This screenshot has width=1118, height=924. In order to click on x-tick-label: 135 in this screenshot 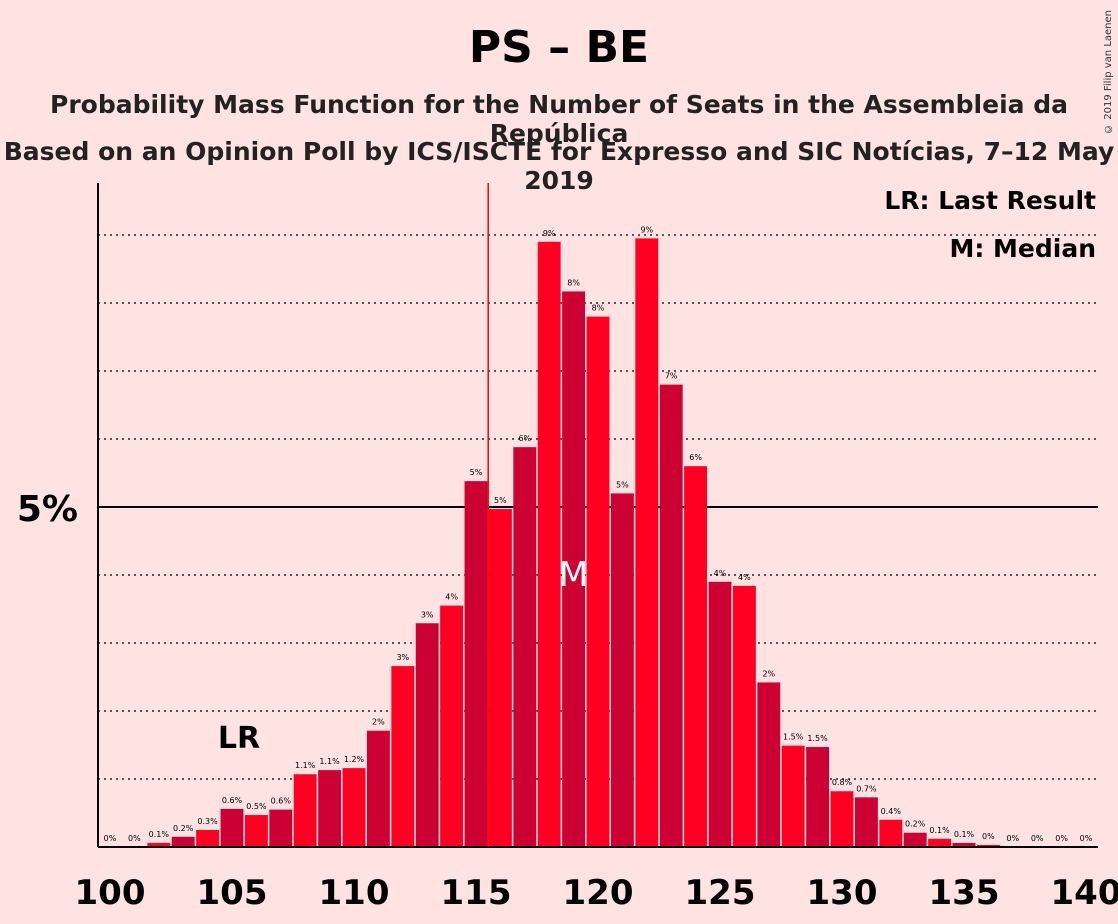, I will do `click(964, 893)`.